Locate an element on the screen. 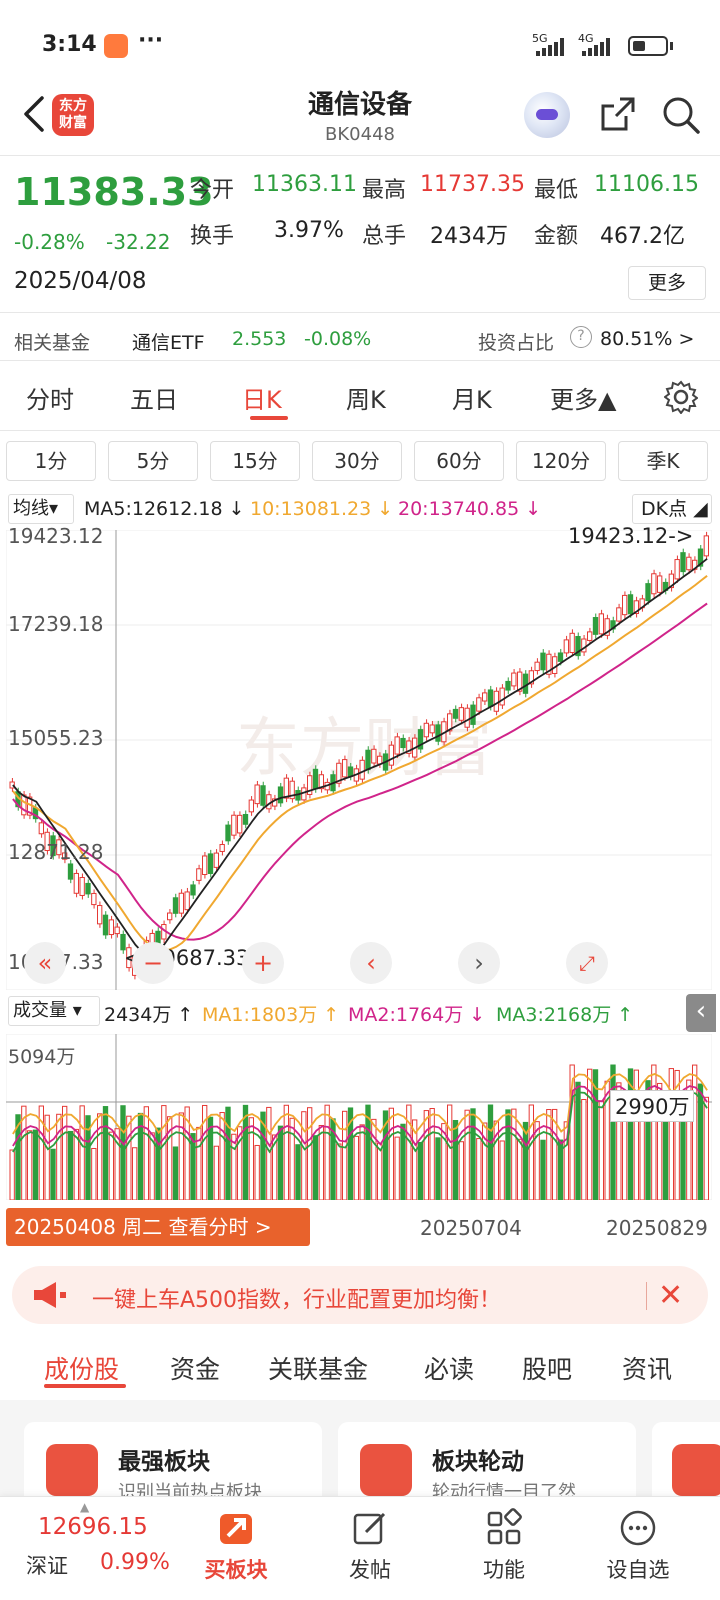 This screenshot has height=1600, width=720. tab-more: 更多▲ is located at coordinates (583, 400).